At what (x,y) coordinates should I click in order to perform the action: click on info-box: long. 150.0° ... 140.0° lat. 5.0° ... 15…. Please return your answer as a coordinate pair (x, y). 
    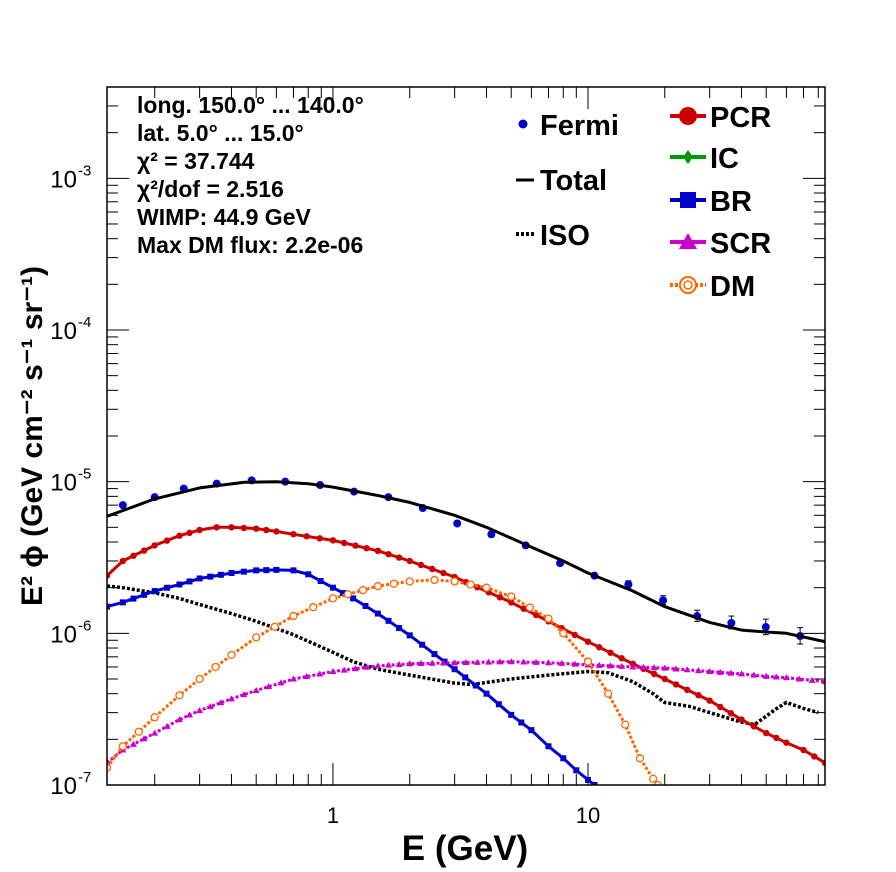
    Looking at the image, I should click on (250, 175).